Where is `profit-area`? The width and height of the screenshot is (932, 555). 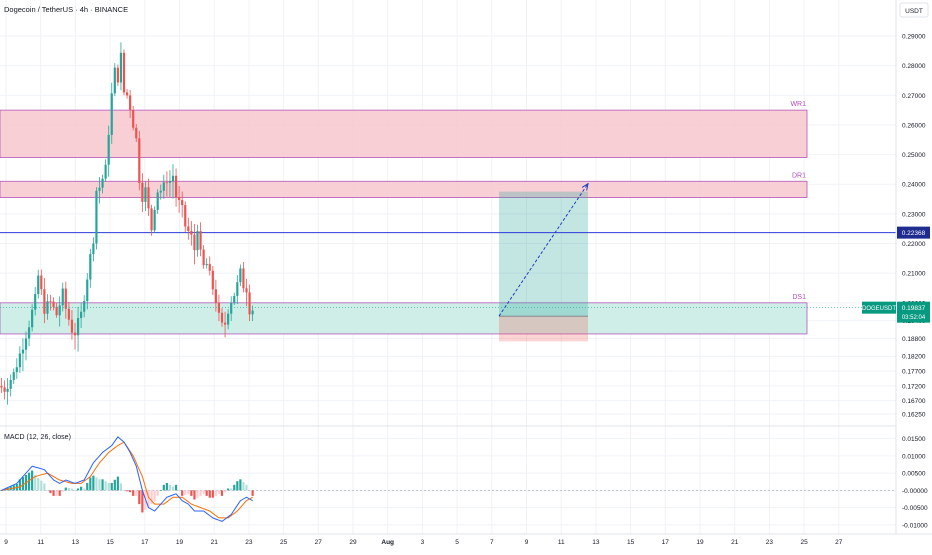 profit-area is located at coordinates (543, 254).